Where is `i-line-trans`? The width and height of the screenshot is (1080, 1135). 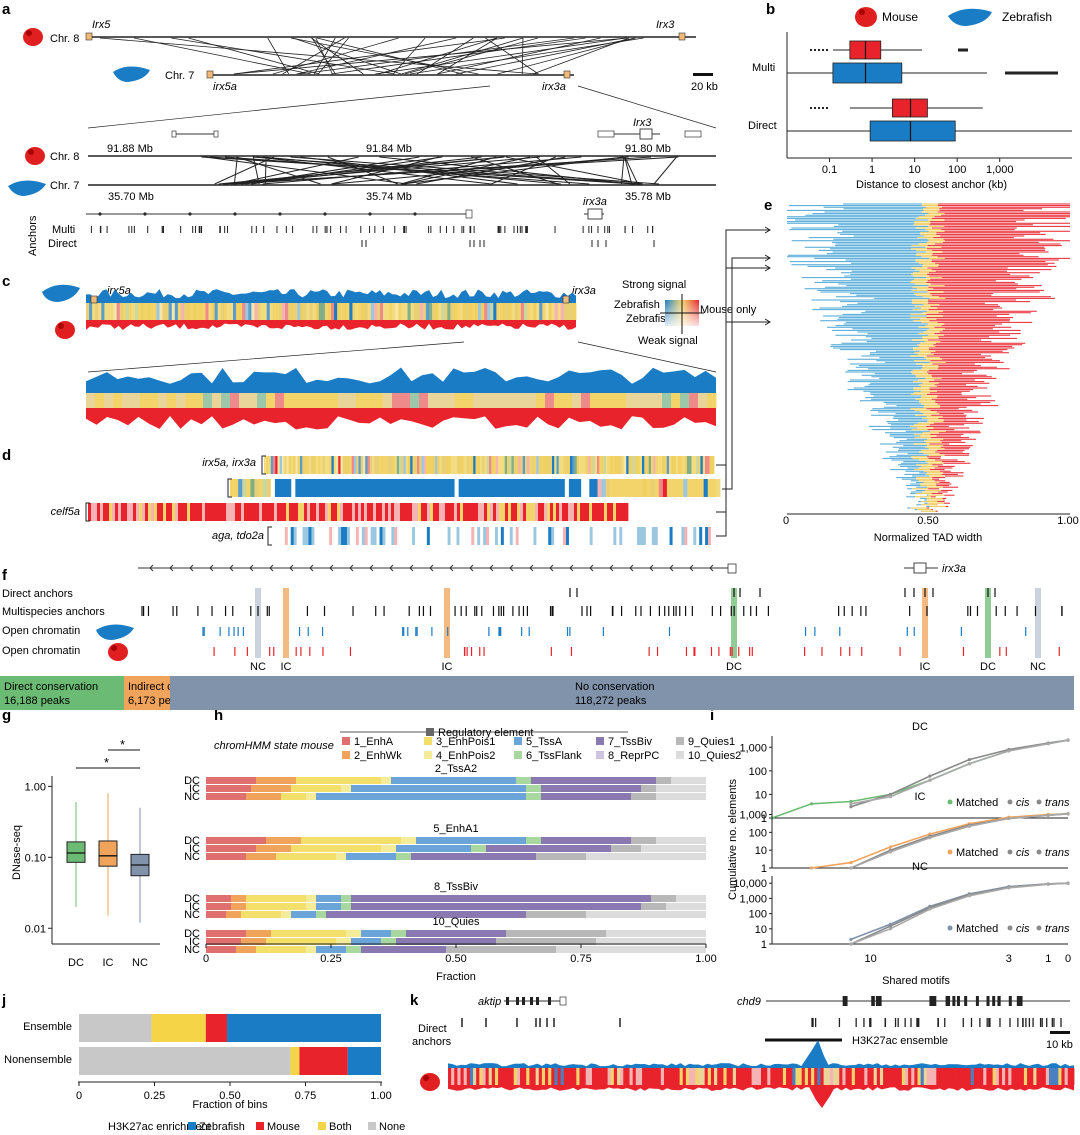
i-line-trans is located at coordinates (959, 772).